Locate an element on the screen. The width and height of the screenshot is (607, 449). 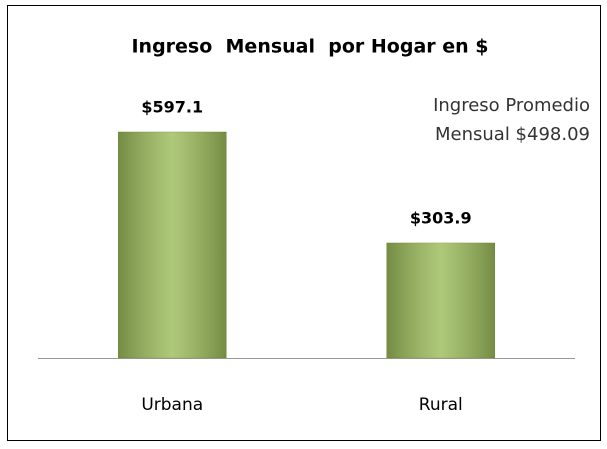
x-tick-label: Urbana is located at coordinates (172, 405).